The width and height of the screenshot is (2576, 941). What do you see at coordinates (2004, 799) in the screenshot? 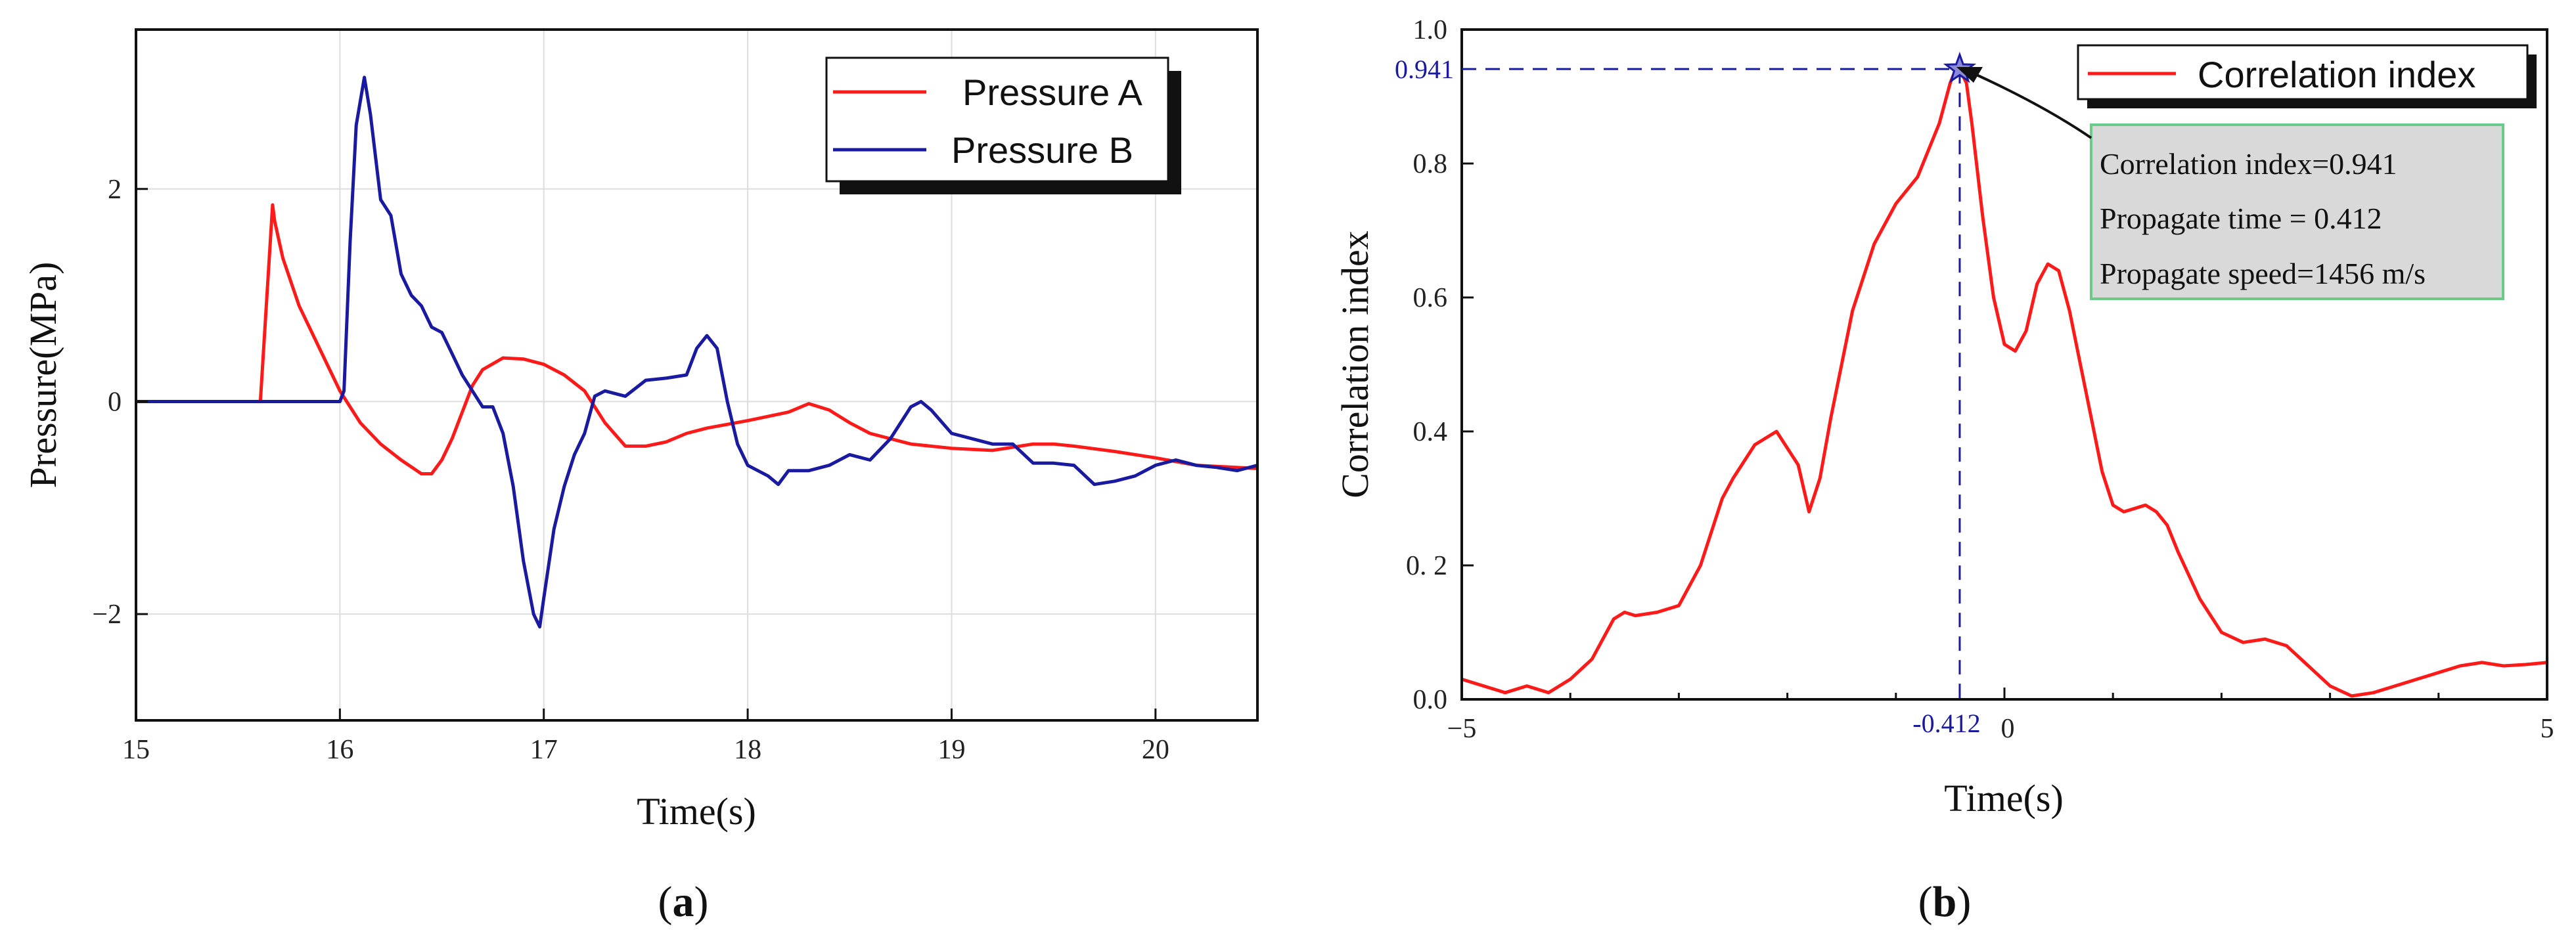
I see `x-axis-label-b: Time(s)` at bounding box center [2004, 799].